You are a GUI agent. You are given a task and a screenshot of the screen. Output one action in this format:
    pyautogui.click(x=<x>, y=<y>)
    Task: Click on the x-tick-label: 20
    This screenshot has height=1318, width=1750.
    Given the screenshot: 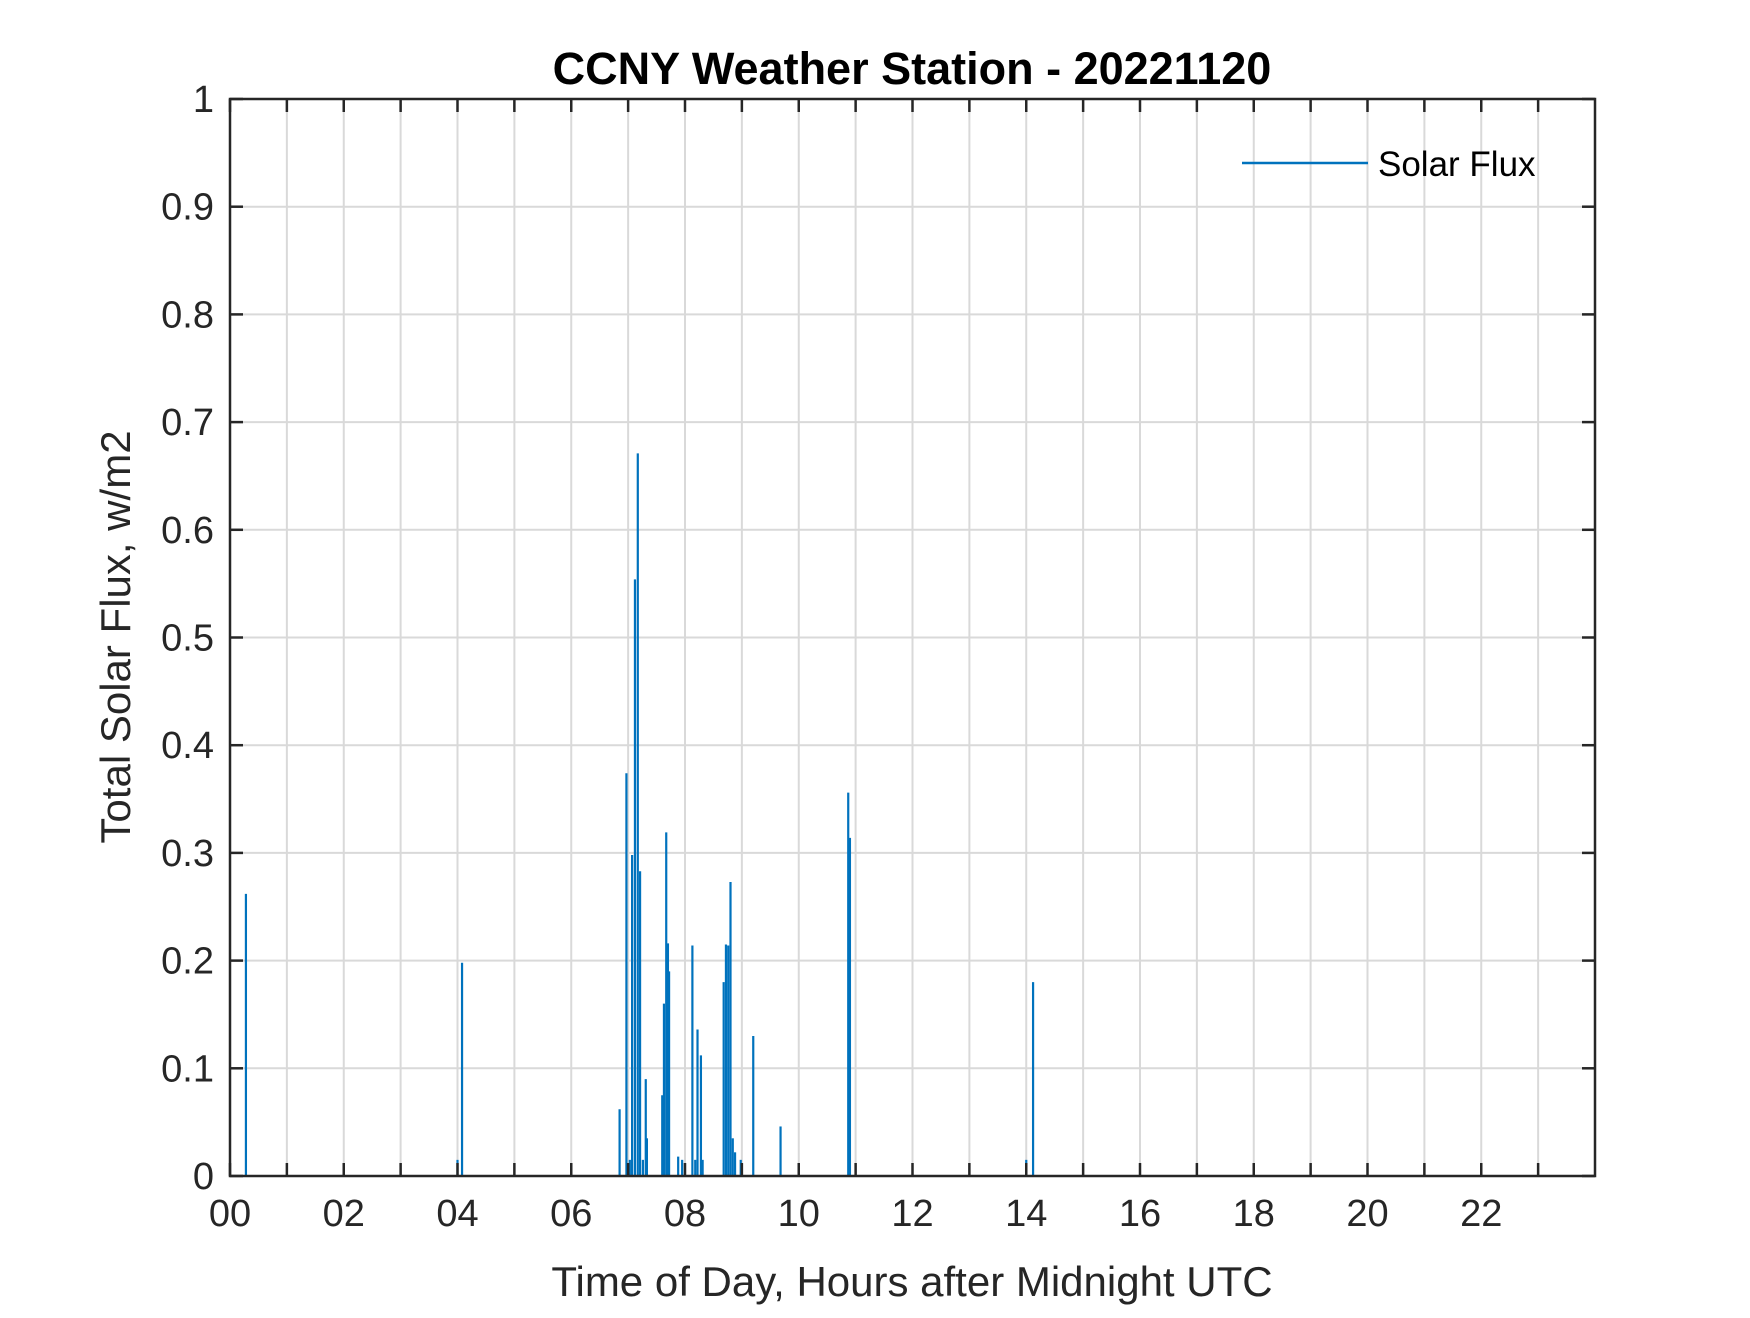 What is the action you would take?
    pyautogui.click(x=1367, y=1214)
    